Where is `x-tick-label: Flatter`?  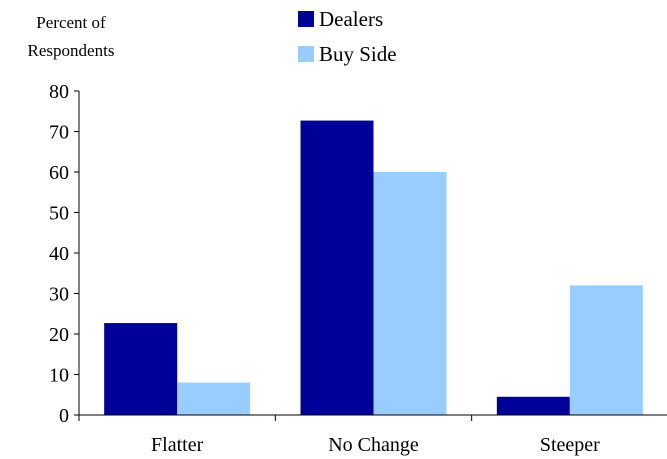
x-tick-label: Flatter is located at coordinates (177, 445).